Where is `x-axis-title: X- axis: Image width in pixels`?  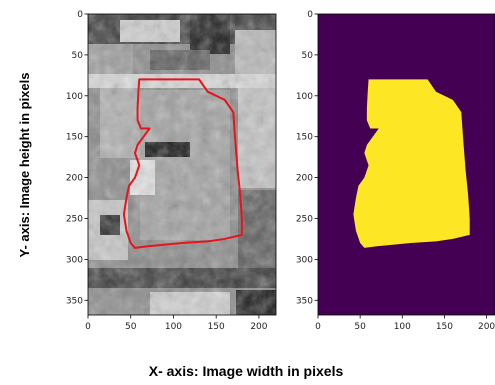 x-axis-title: X- axis: Image width in pixels is located at coordinates (246, 371).